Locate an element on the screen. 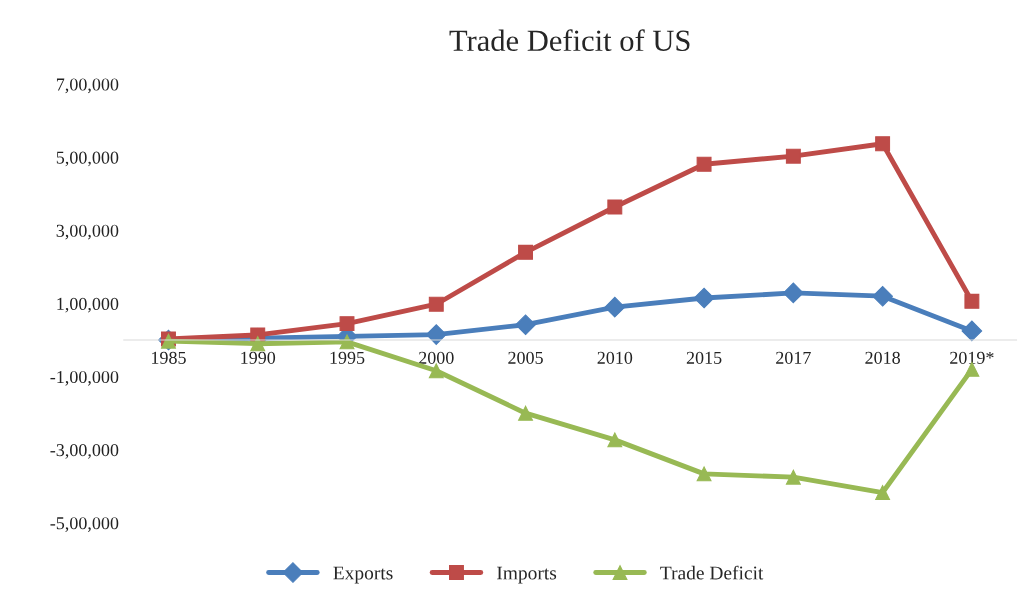  x-tick-label: 2005 is located at coordinates (525, 357).